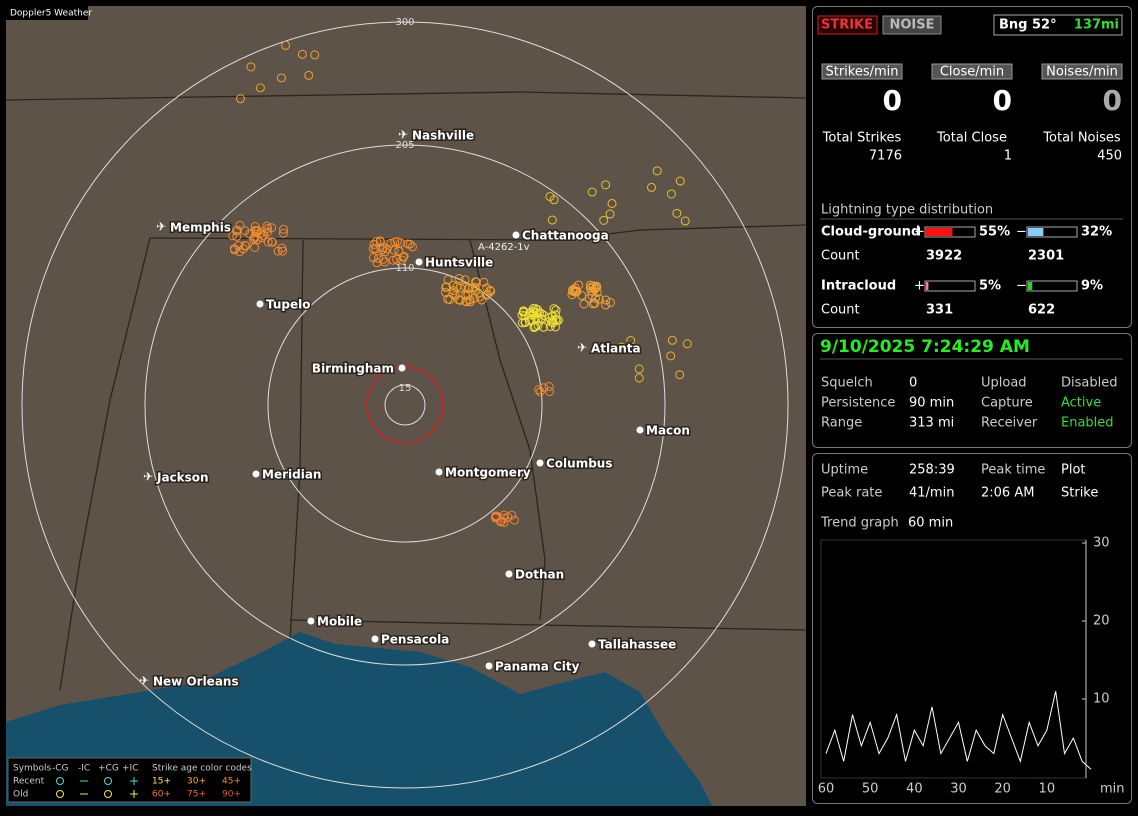  I want to click on distance: 137mi, so click(1096, 25).